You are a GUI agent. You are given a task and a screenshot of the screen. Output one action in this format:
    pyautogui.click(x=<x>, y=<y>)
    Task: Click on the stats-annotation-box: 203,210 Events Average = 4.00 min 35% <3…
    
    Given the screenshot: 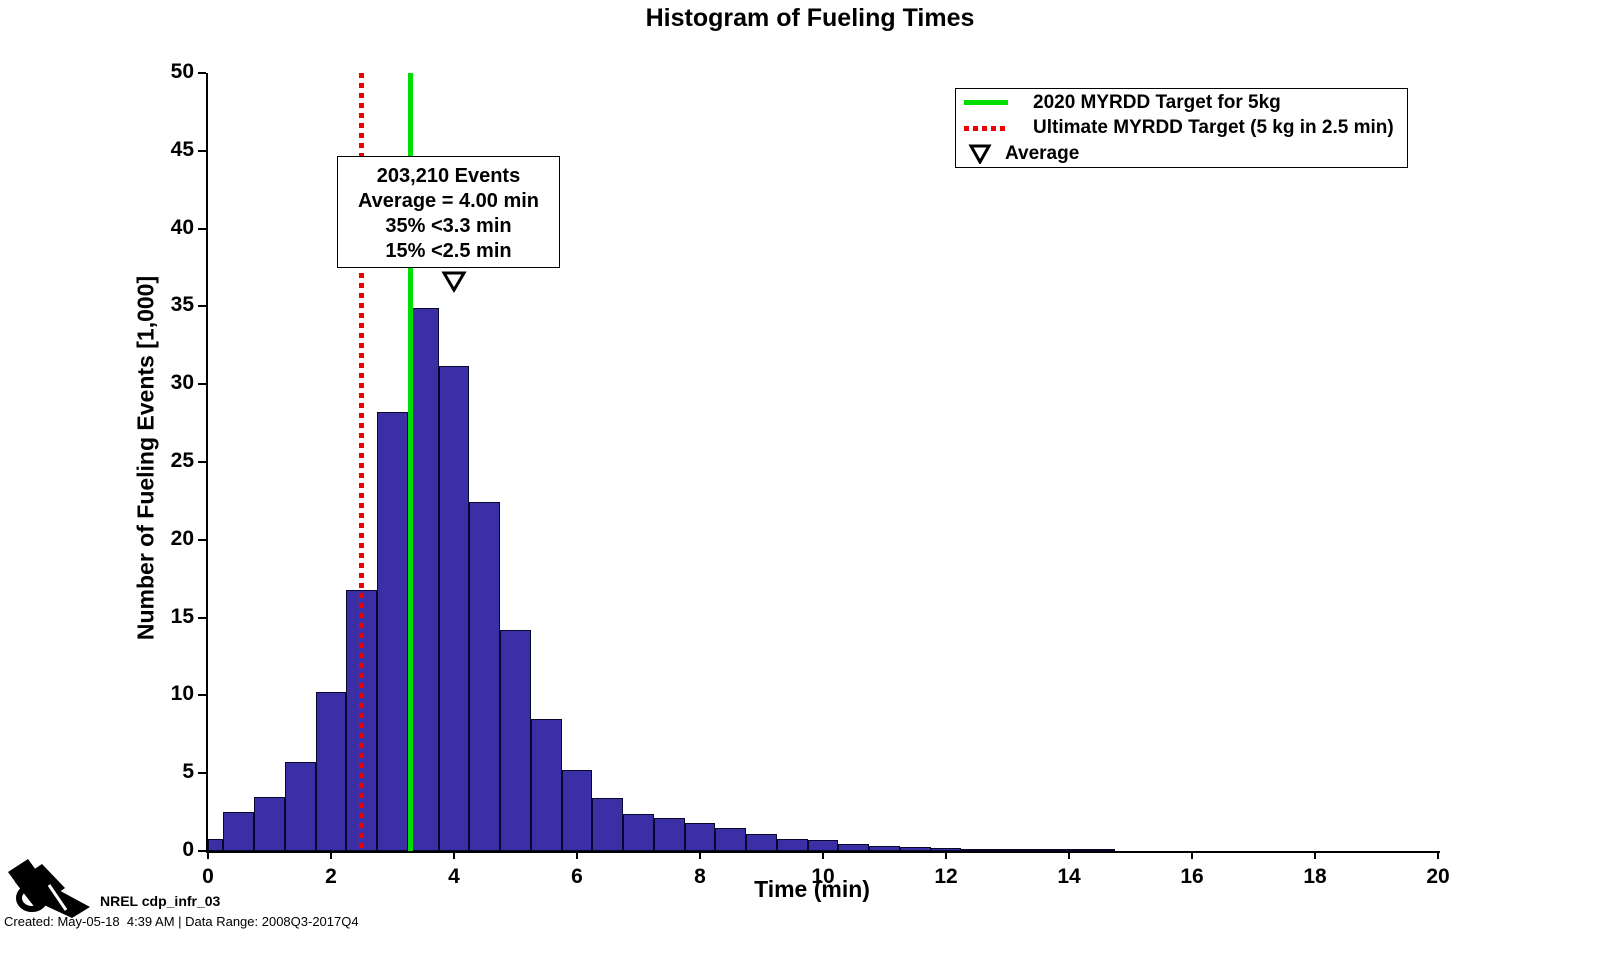 What is the action you would take?
    pyautogui.click(x=448, y=212)
    